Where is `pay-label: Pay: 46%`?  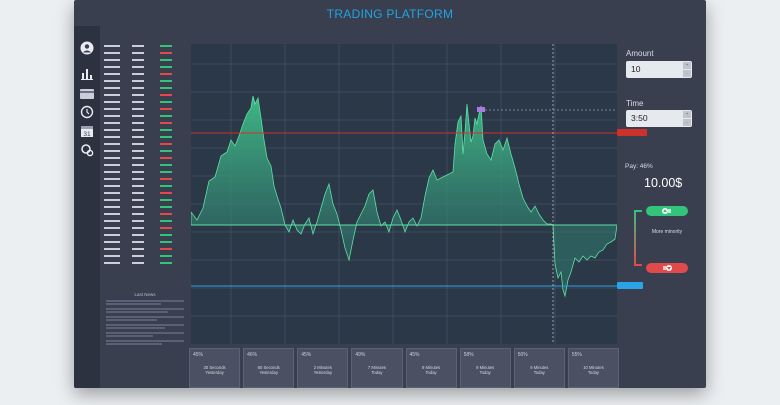 pay-label: Pay: 46% is located at coordinates (639, 166).